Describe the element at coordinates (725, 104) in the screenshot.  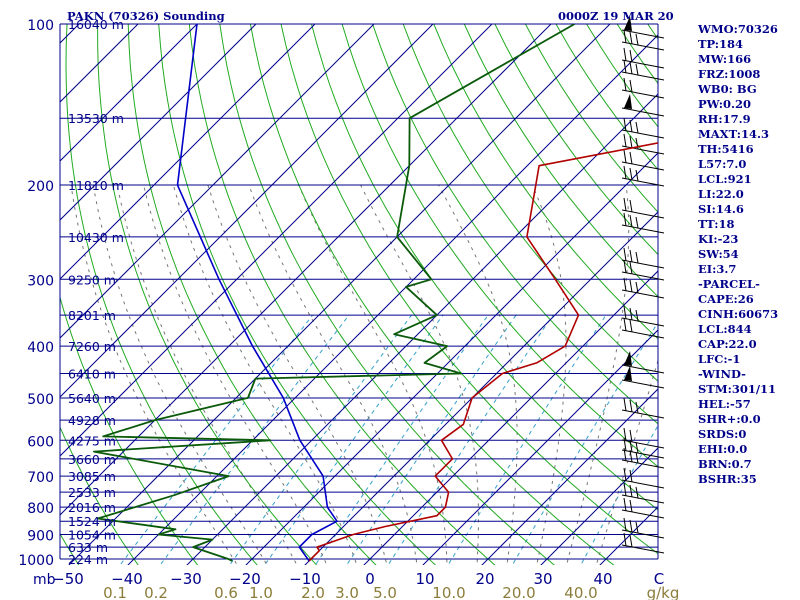
I see `index-item: PW:0.20` at that location.